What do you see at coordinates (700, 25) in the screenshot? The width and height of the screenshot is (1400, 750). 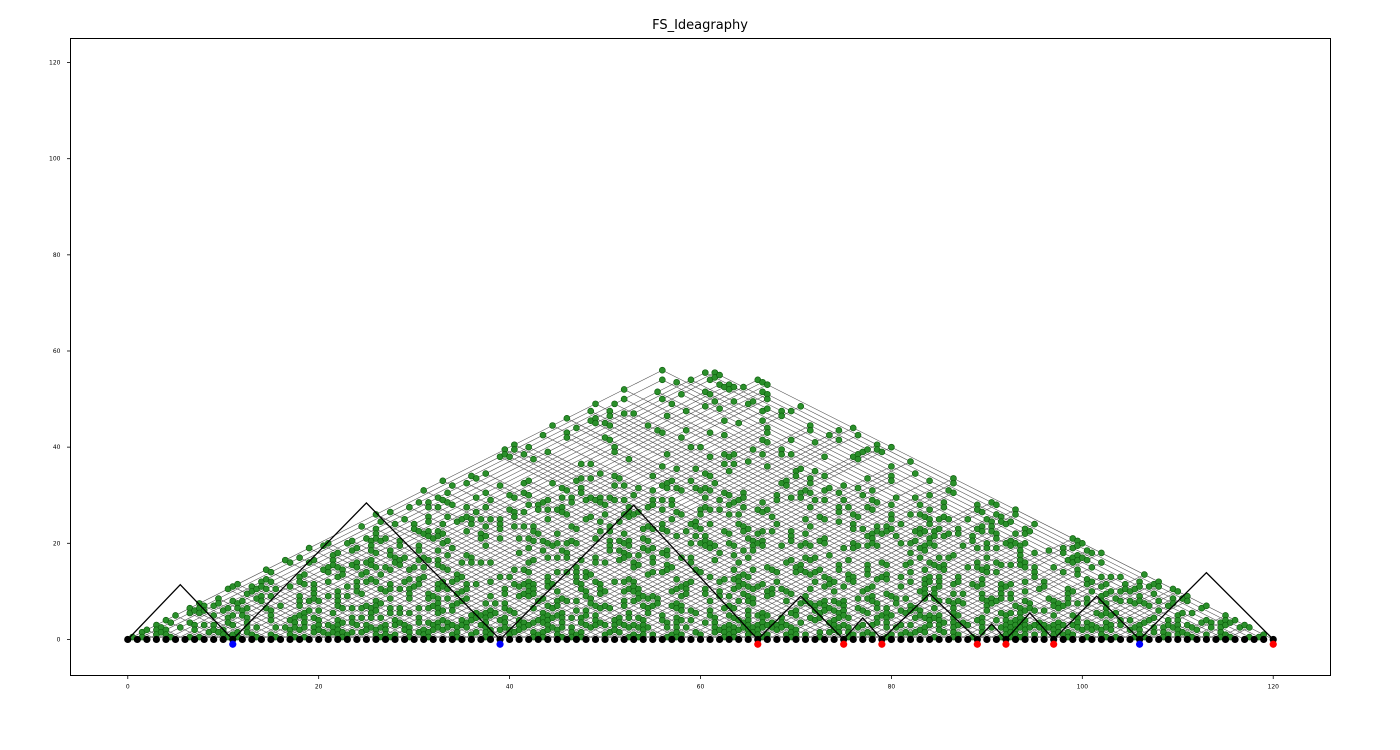 I see `chart-title: FS_Ideagraphy` at bounding box center [700, 25].